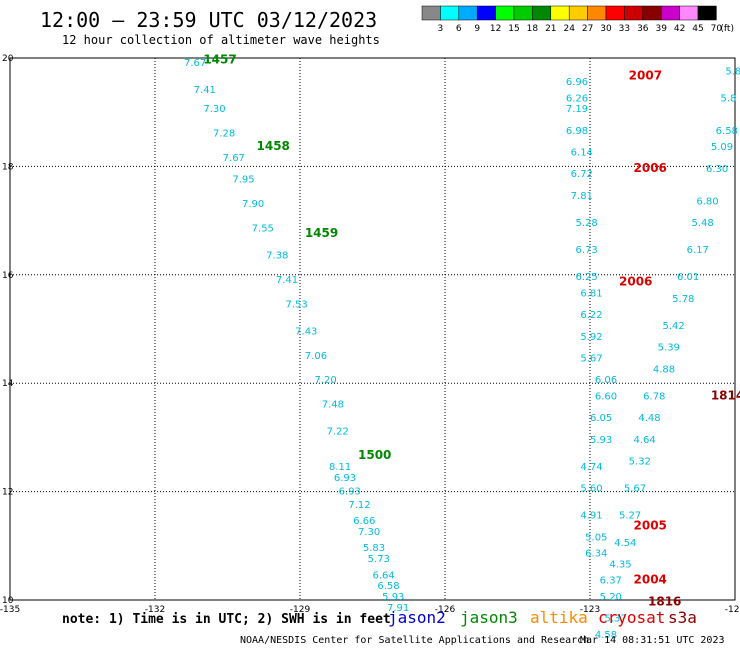 The width and height of the screenshot is (740, 650). What do you see at coordinates (591, 315) in the screenshot?
I see `wave-height-label: 6.22` at bounding box center [591, 315].